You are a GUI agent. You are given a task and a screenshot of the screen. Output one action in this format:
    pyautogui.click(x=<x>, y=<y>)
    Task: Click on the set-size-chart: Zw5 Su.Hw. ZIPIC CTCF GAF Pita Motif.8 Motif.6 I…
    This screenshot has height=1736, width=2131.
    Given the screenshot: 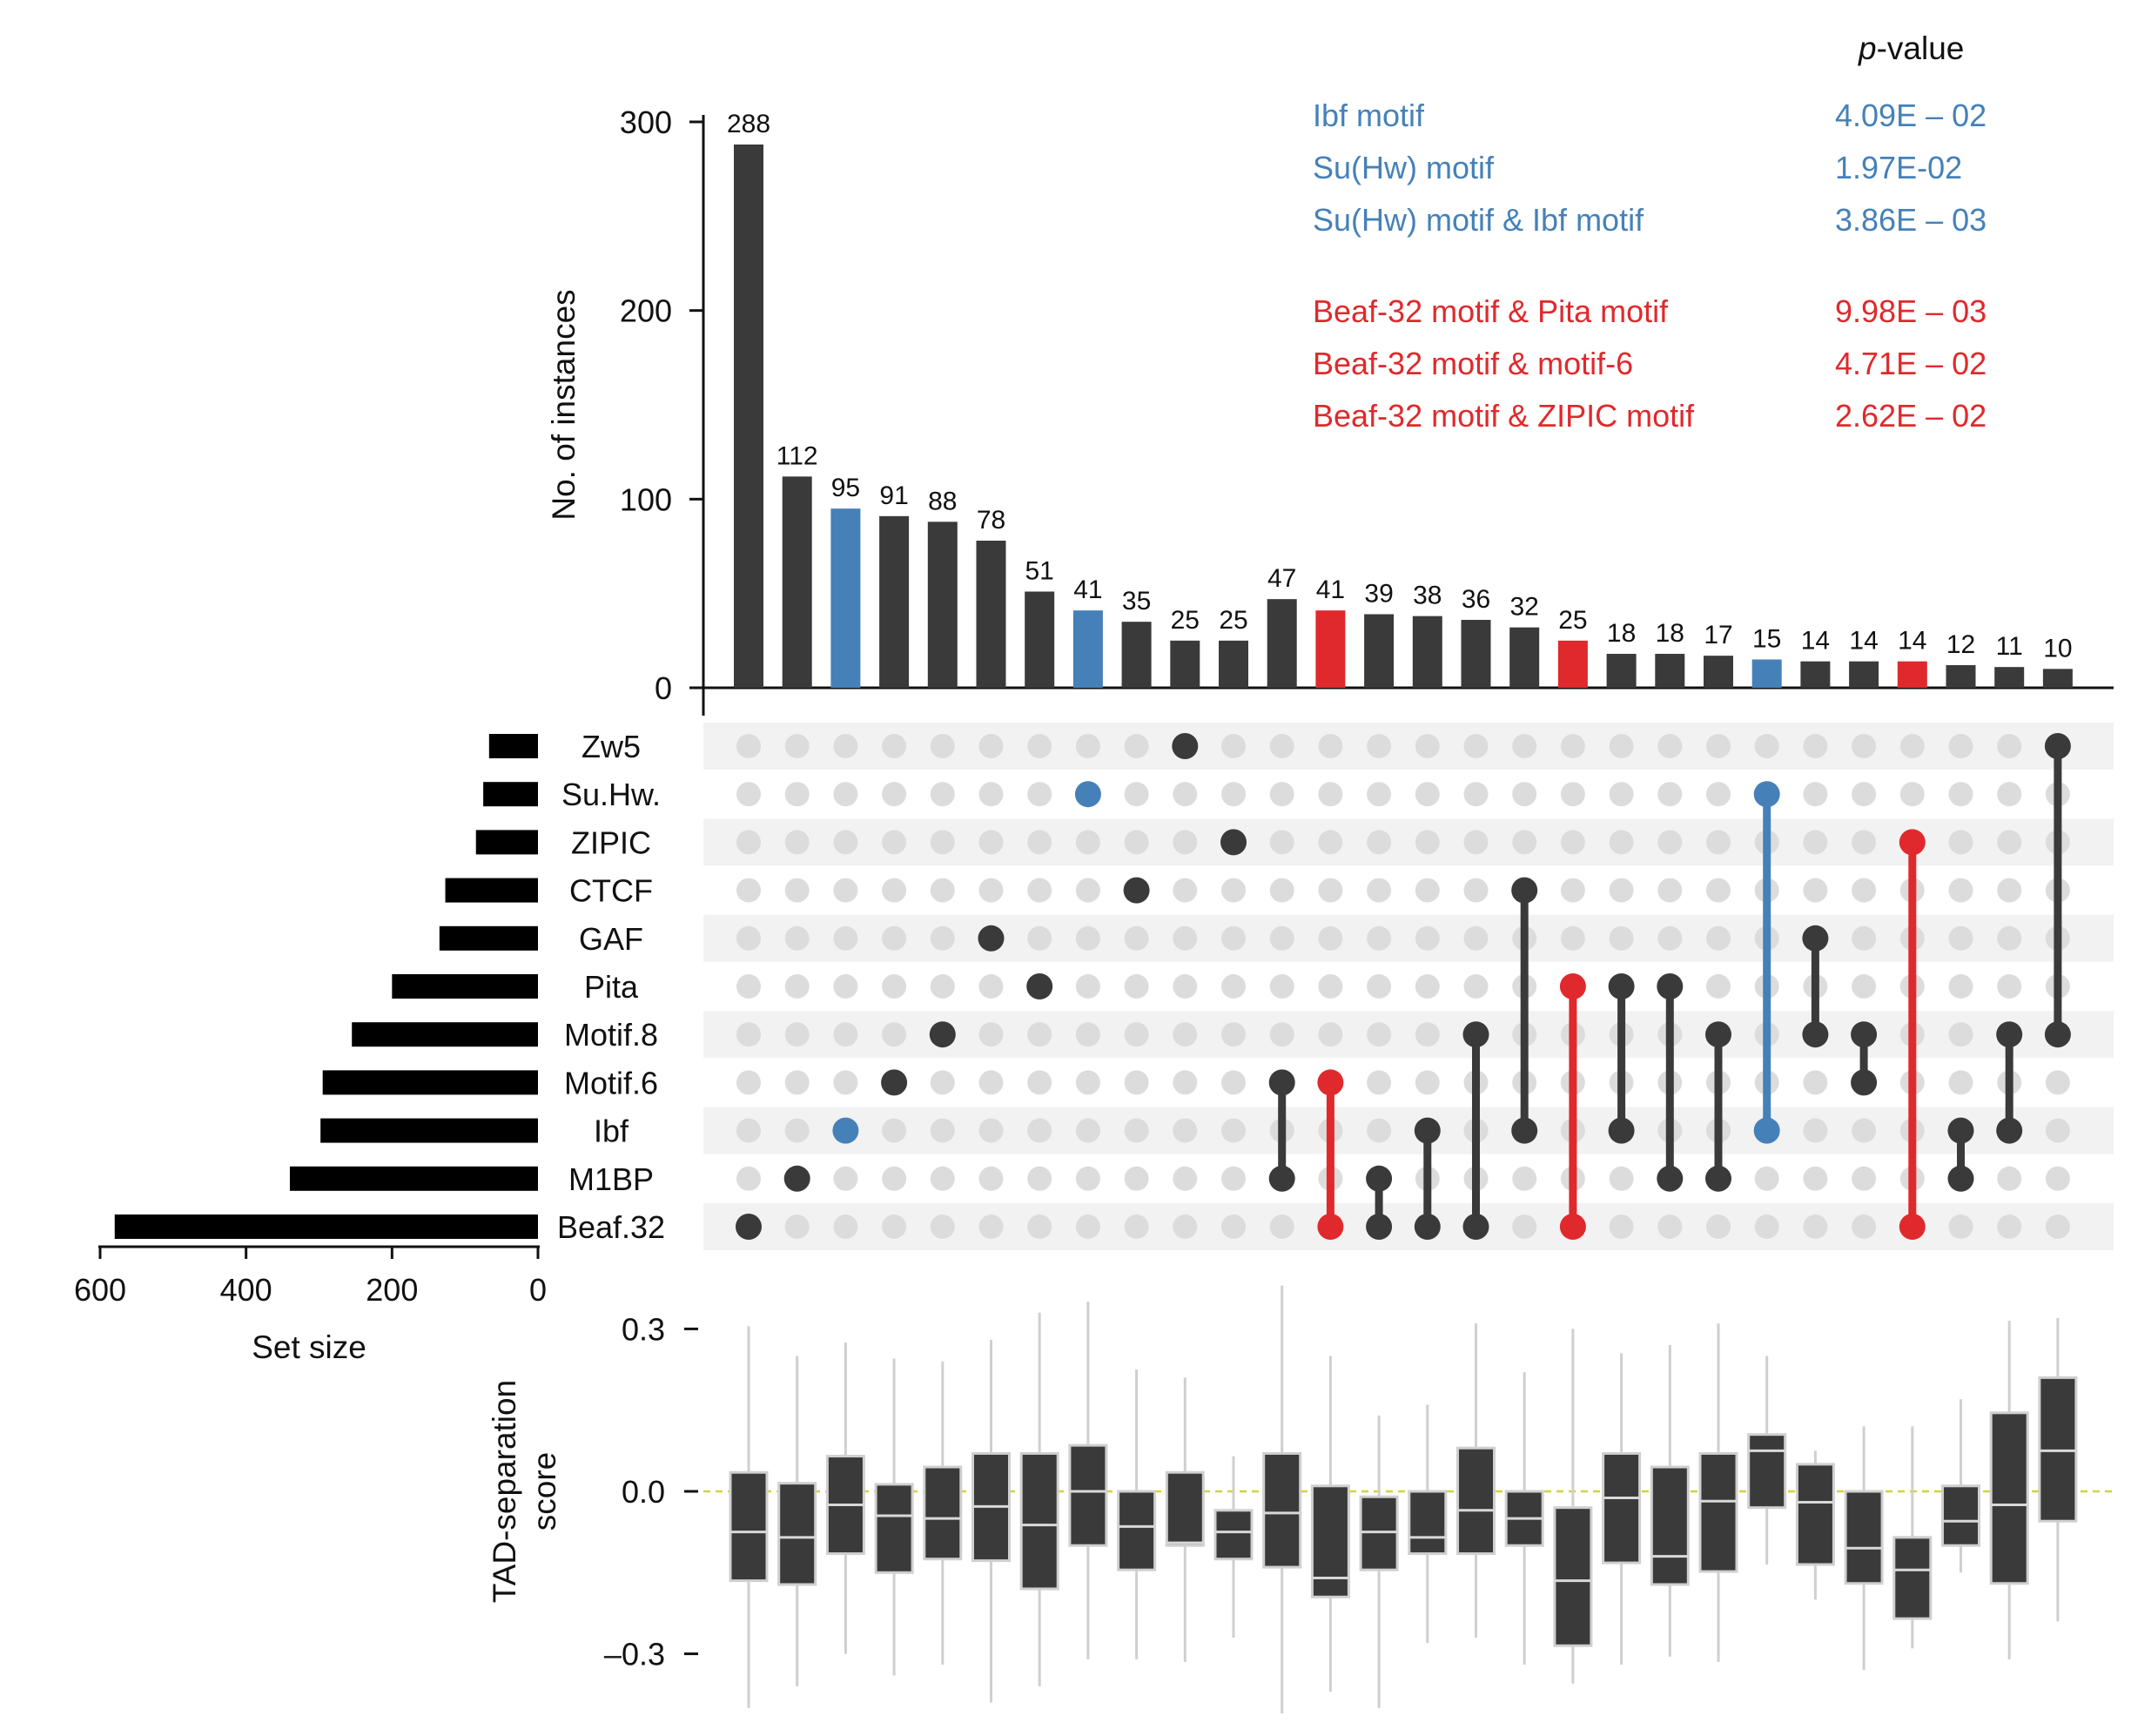 What is the action you would take?
    pyautogui.click(x=369, y=1047)
    